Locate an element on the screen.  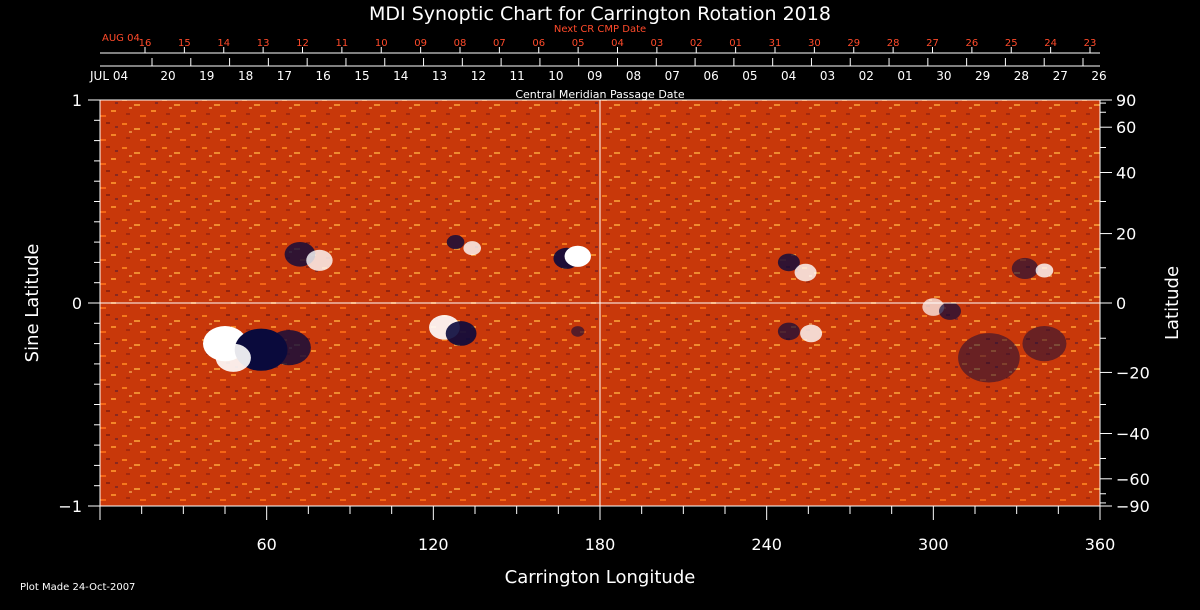
x-tick-label: 120 is located at coordinates (433, 544).